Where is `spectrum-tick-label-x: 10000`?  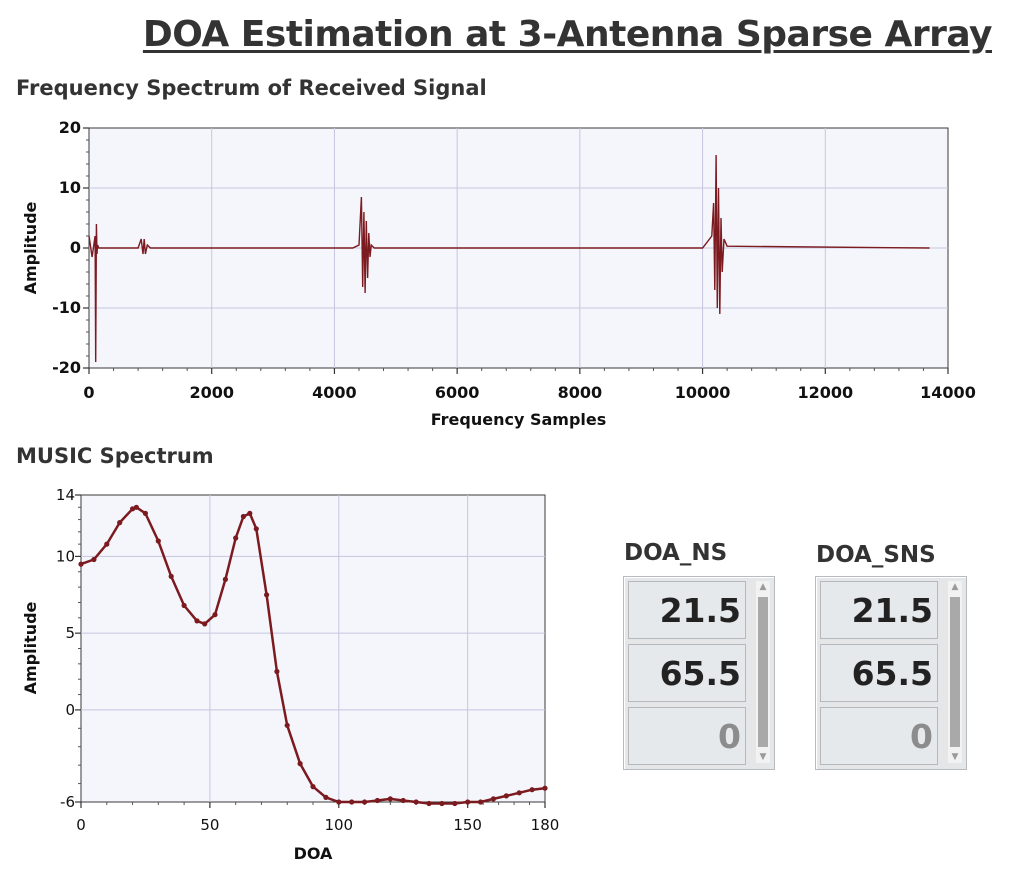 spectrum-tick-label-x: 10000 is located at coordinates (703, 392).